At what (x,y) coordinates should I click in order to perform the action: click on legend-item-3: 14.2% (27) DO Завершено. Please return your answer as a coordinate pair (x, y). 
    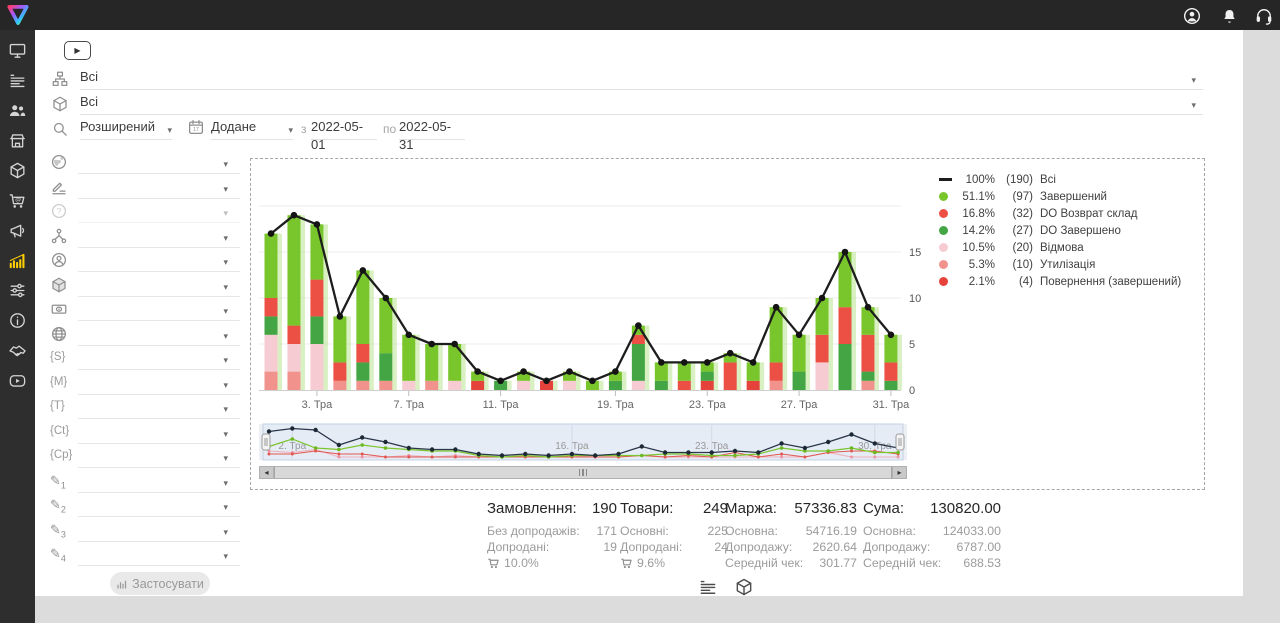
    Looking at the image, I should click on (1070, 230).